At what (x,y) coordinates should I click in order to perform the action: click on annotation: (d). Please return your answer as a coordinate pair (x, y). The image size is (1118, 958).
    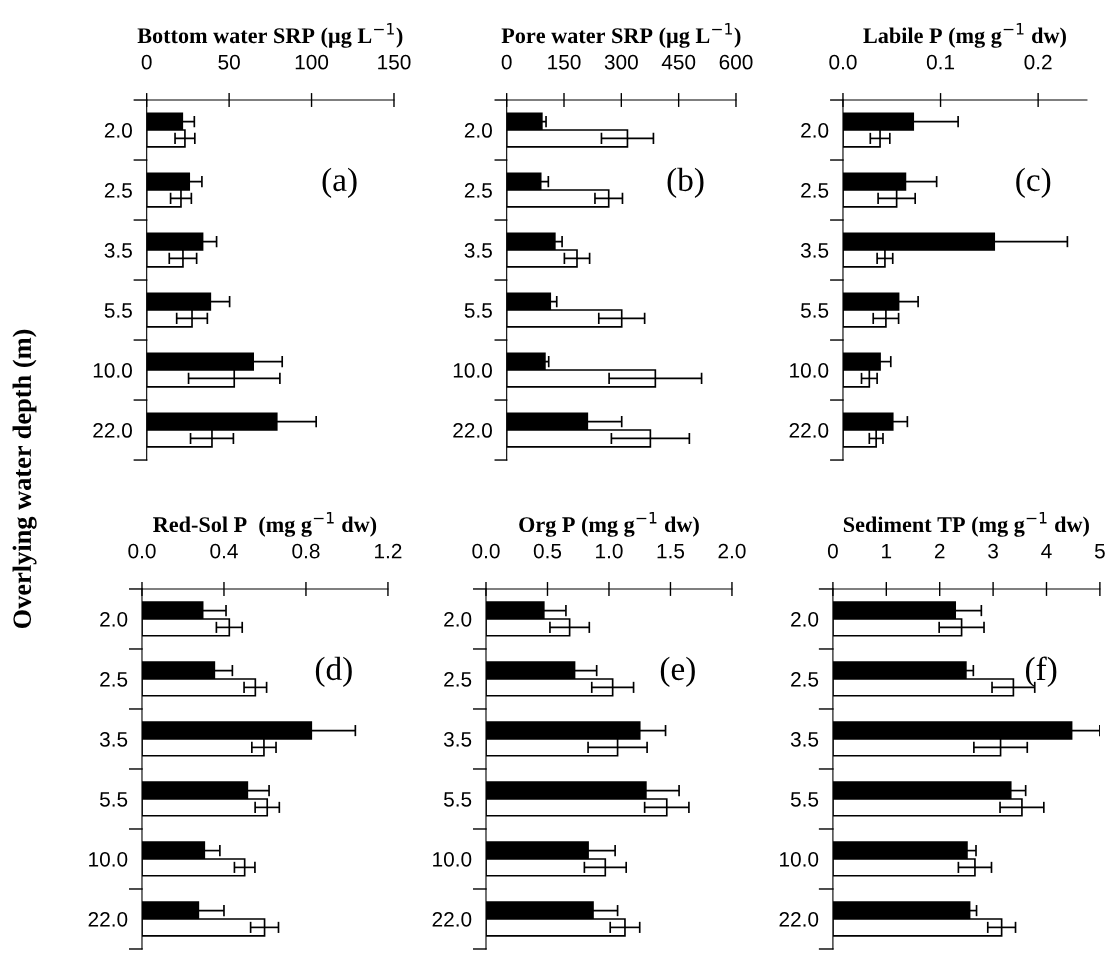
    Looking at the image, I should click on (333, 671).